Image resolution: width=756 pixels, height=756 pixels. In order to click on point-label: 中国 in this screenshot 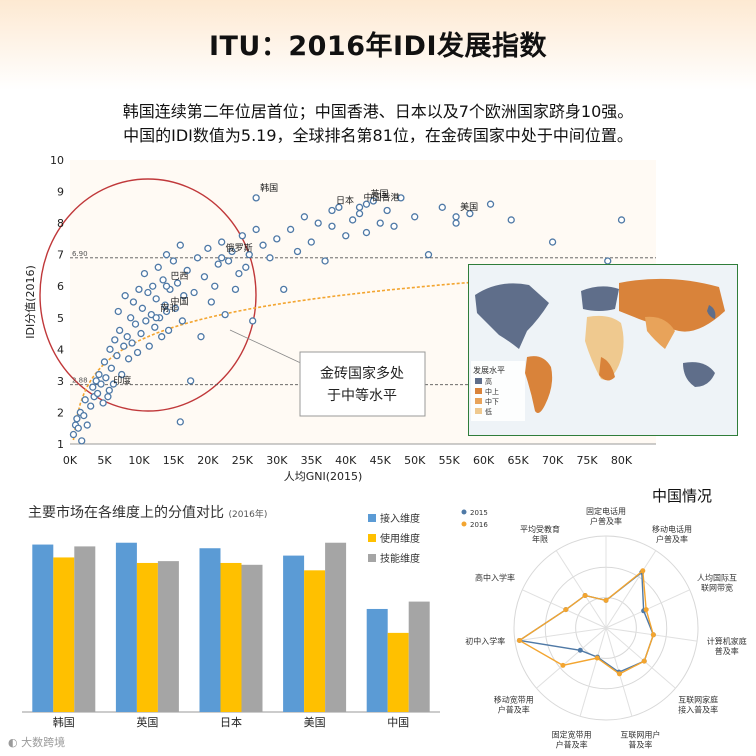, I will do `click(180, 301)`.